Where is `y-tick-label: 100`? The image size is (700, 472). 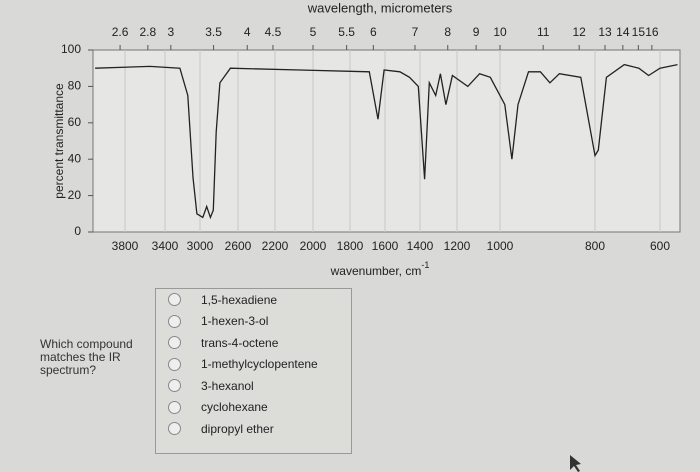
y-tick-label: 100 is located at coordinates (71, 49).